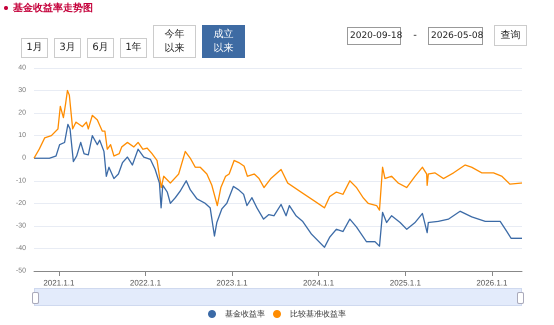 Image resolution: width=554 pixels, height=325 pixels. I want to click on x-tick-label: 2024.1.1, so click(318, 283).